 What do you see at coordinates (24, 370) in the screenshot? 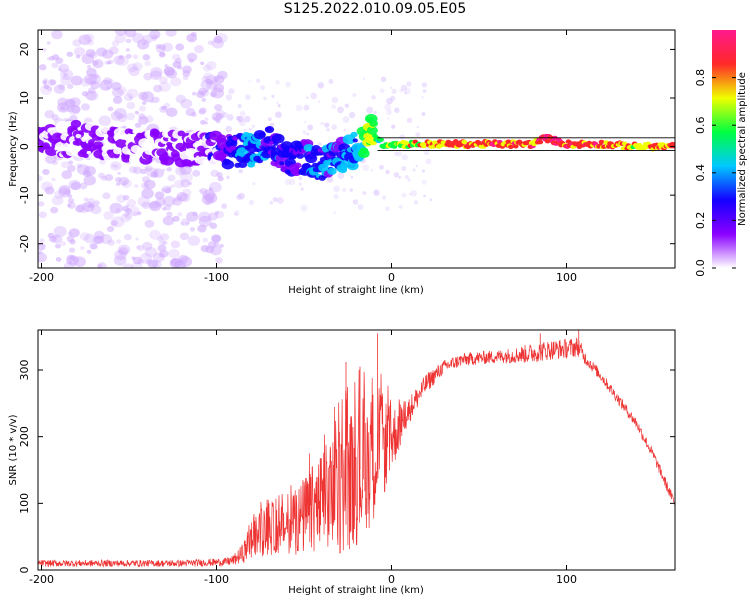
I see `snr-y-tick-label: 300` at bounding box center [24, 370].